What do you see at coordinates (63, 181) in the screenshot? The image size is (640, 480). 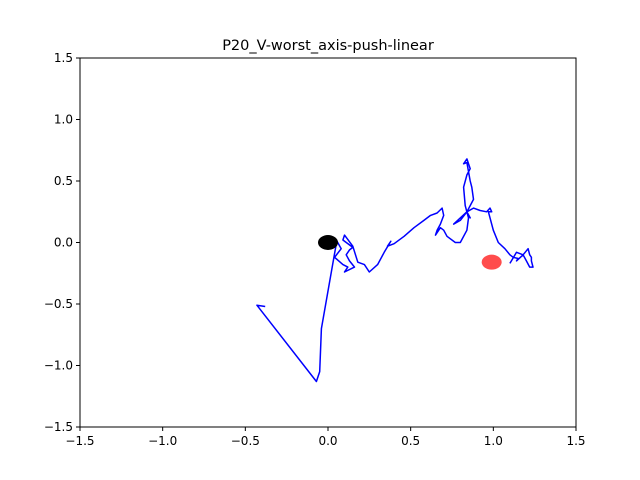 I see `y-tick-label: 0.5` at bounding box center [63, 181].